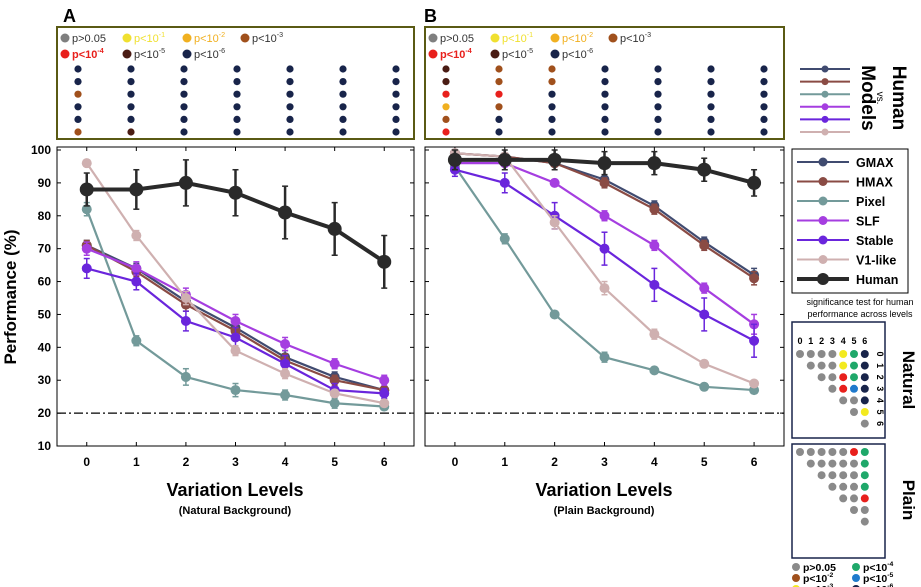 The image size is (921, 587). Describe the element at coordinates (838, 380) in the screenshot. I see `natural-levels-box` at that location.